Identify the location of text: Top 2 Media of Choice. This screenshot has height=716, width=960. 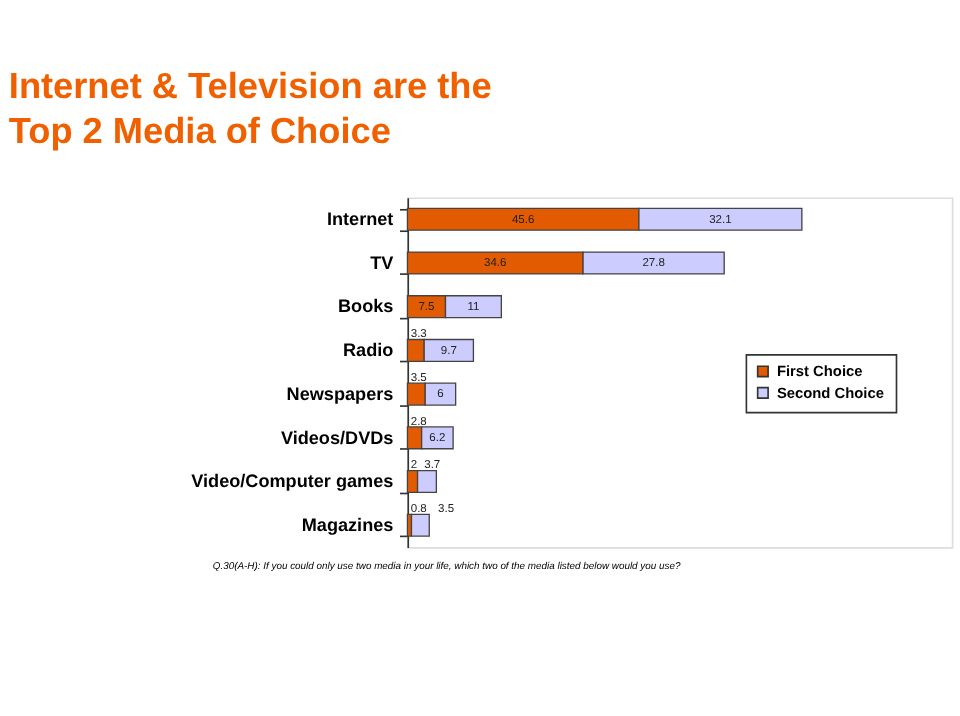
(199, 130).